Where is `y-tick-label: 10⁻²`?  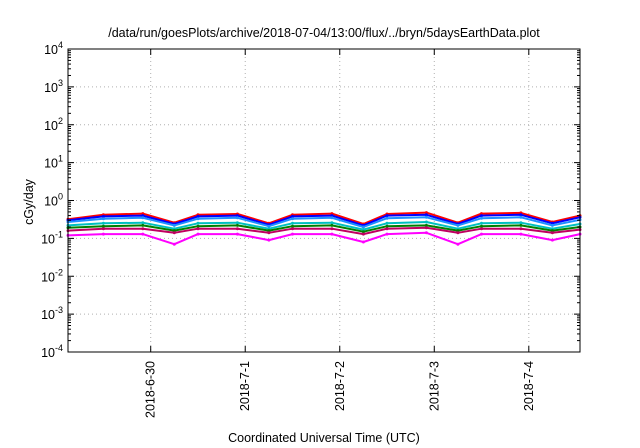 y-tick-label: 10⁻² is located at coordinates (52, 275).